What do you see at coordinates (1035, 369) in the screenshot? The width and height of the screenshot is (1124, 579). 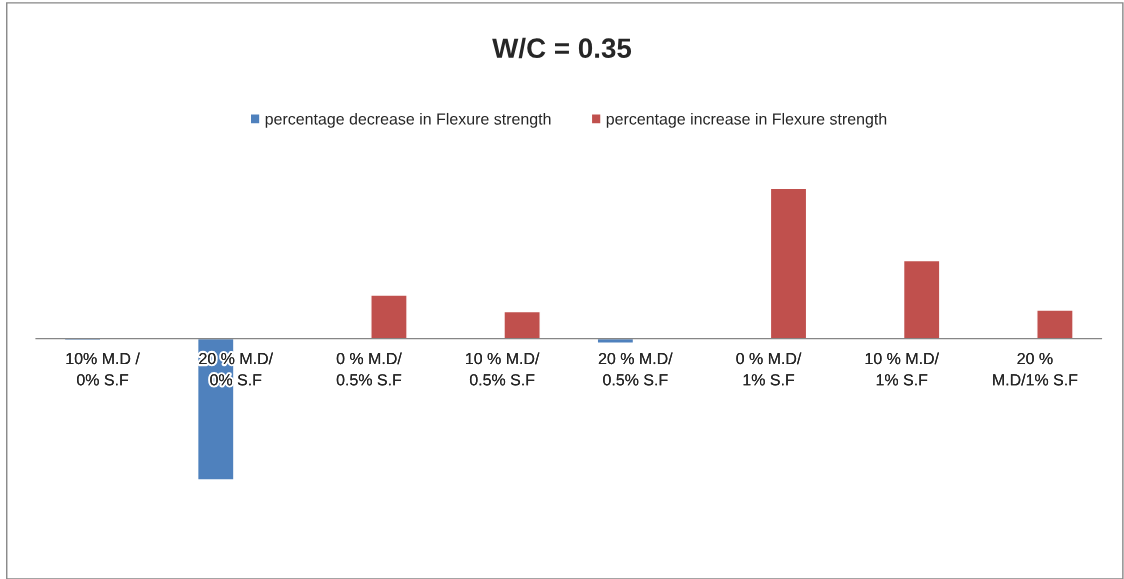 I see `x-tick-label: 20 % M.D/1% S.F` at bounding box center [1035, 369].